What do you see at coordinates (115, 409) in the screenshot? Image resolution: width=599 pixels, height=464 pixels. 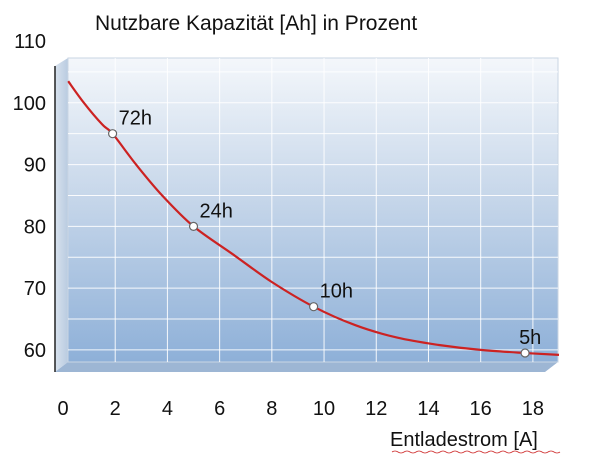 I see `x-tick-label: 2` at bounding box center [115, 409].